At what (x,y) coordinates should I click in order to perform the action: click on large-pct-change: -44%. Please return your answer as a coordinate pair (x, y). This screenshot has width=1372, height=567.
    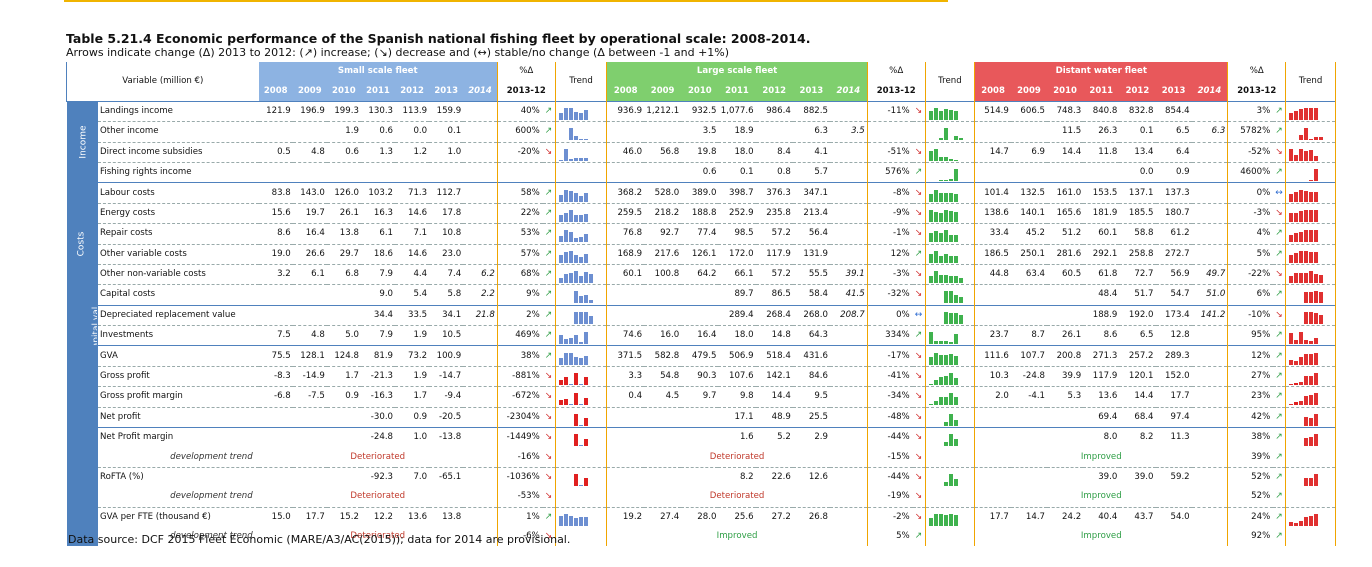
    Looking at the image, I should click on (889, 477).